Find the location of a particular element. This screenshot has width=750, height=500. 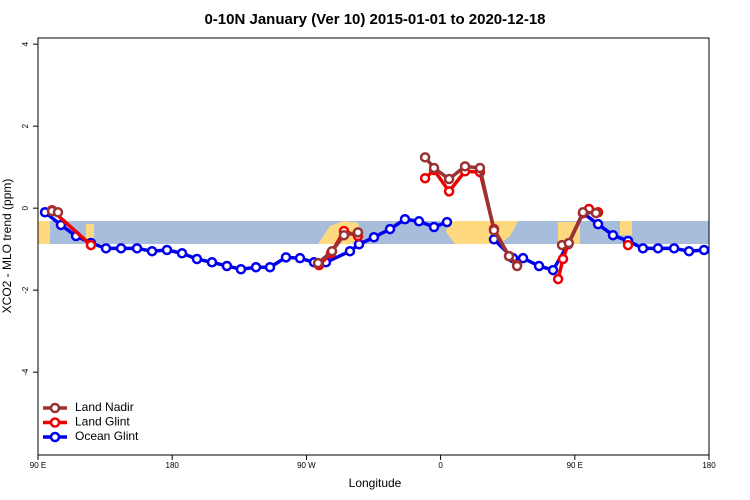

y-axis-label: XCO2 - MLO trend (ppm) is located at coordinates (7, 246).